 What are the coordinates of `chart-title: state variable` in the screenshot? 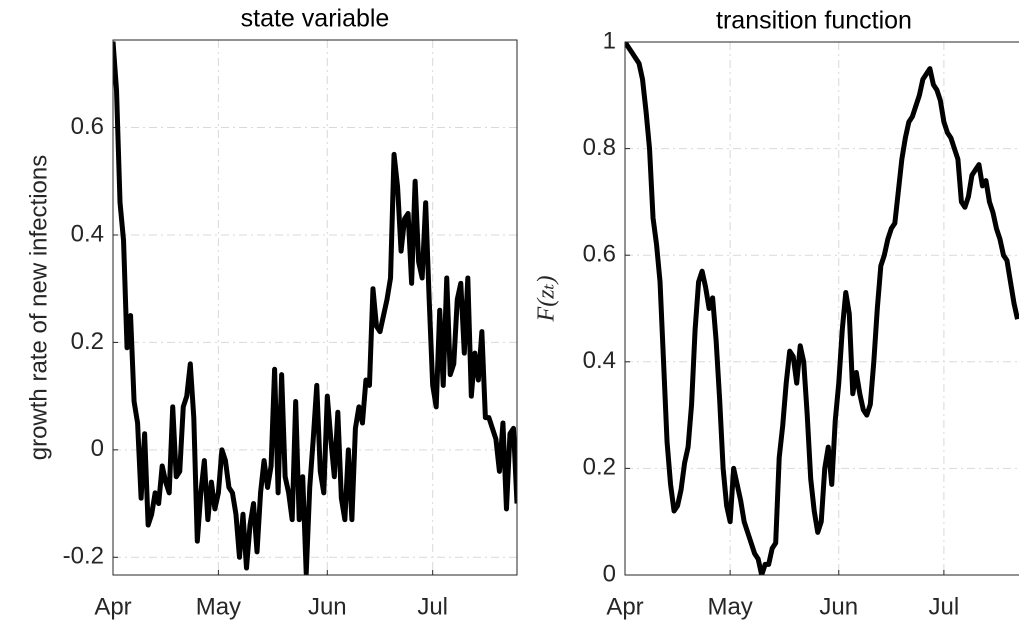 It's located at (315, 19).